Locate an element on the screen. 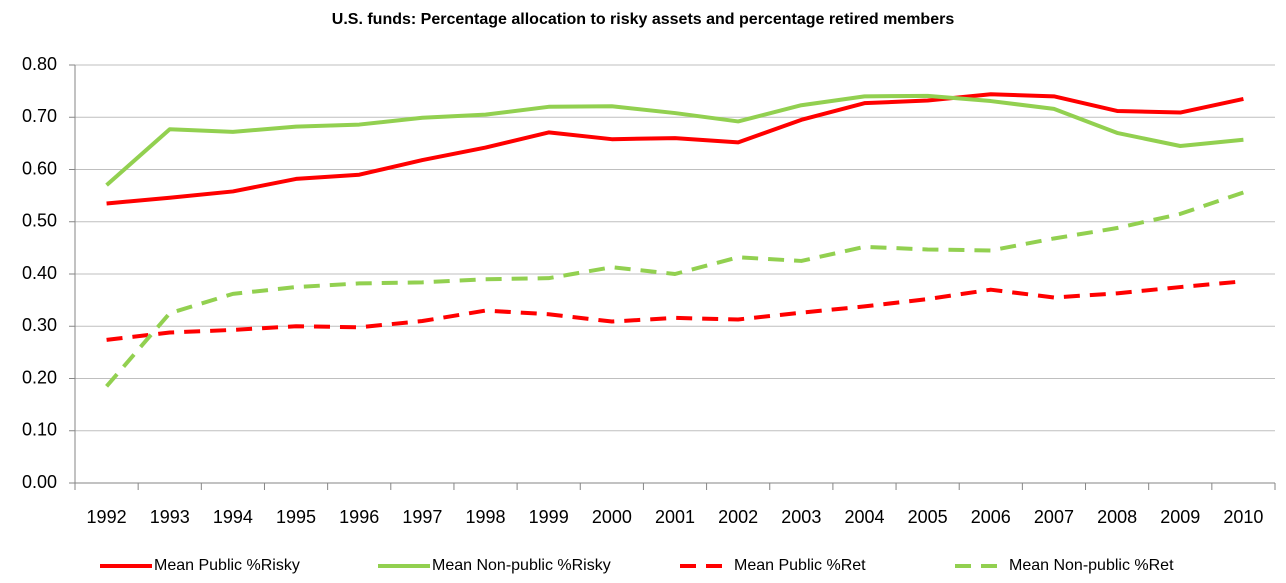 This screenshot has height=583, width=1286. x-tick-label: 1995 is located at coordinates (296, 517).